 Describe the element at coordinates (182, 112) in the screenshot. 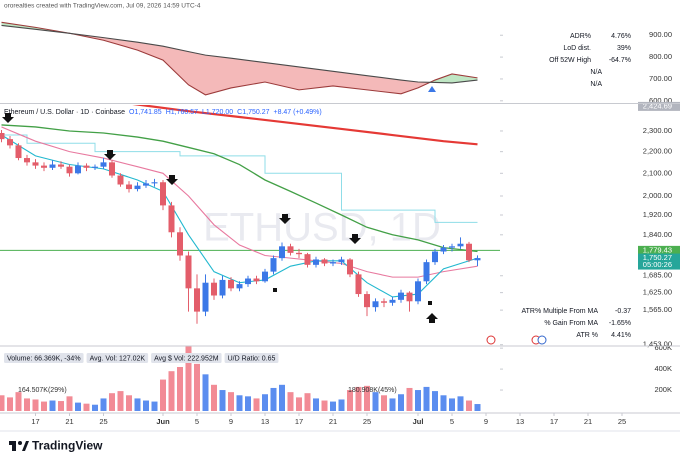

I see `legend-text: H1,760.57` at that location.